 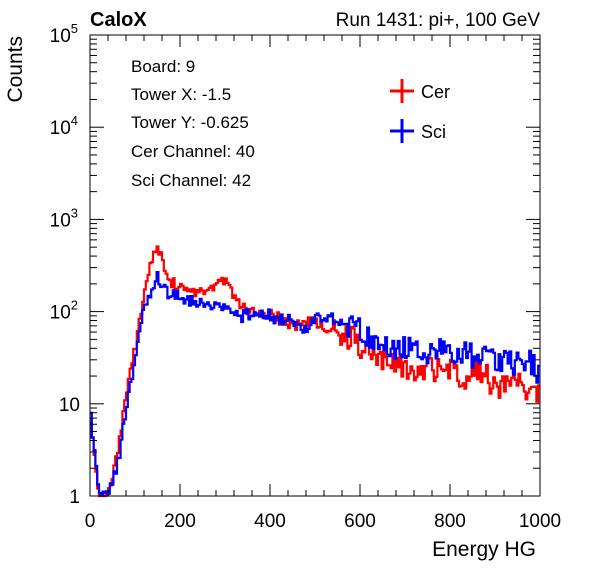 What do you see at coordinates (74, 497) in the screenshot?
I see `y-tick-label: 1` at bounding box center [74, 497].